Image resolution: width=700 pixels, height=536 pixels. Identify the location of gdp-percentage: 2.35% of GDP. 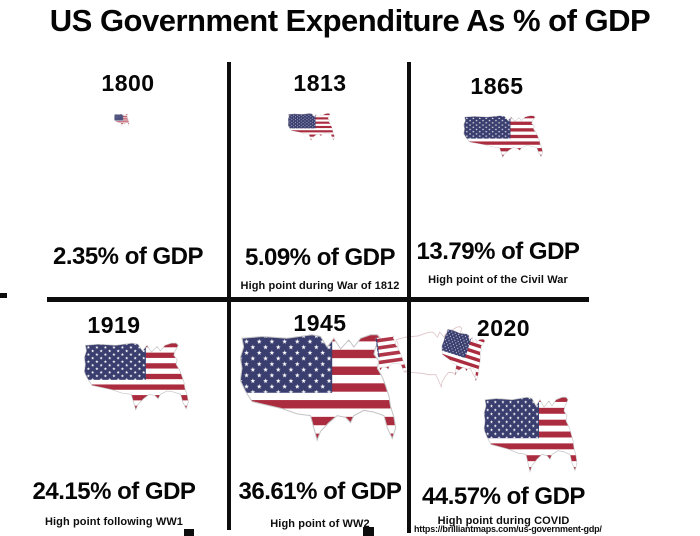
(128, 256).